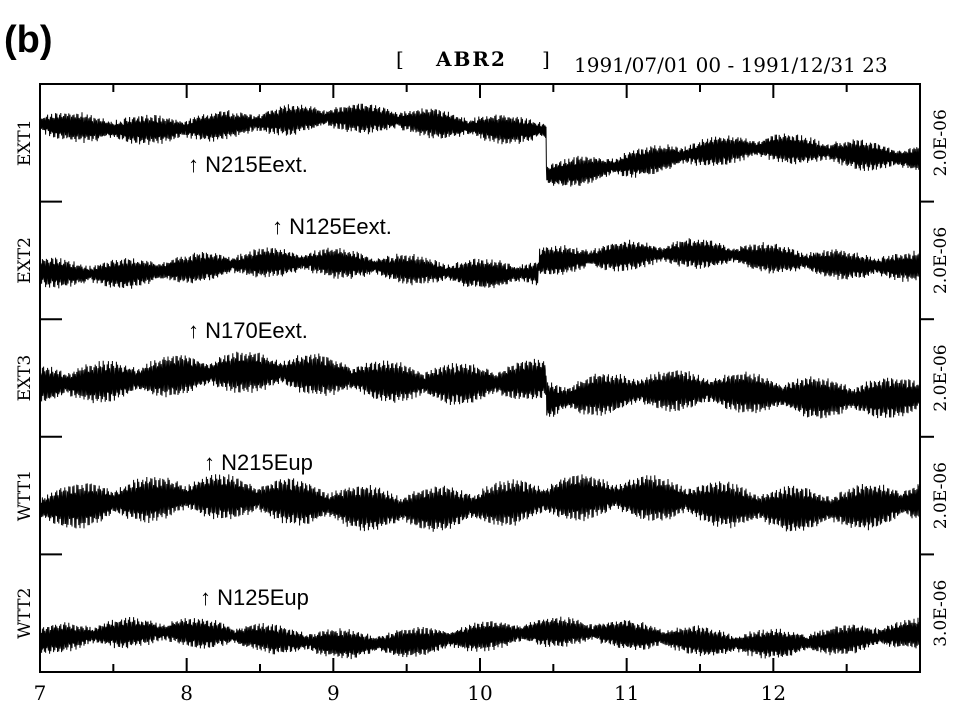  What do you see at coordinates (626, 693) in the screenshot?
I see `x-tick-label: 11` at bounding box center [626, 693].